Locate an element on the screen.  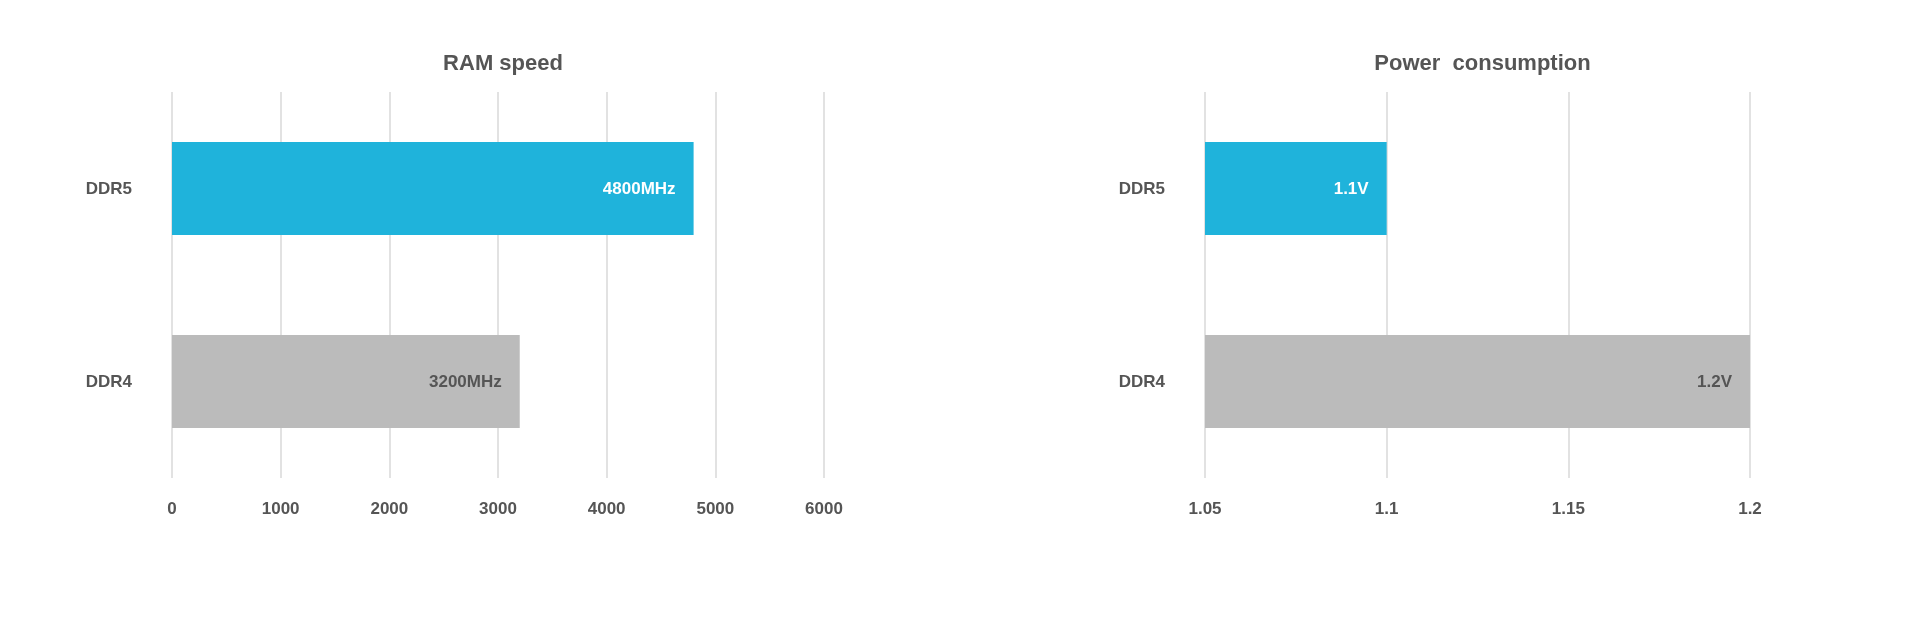
x-tick-label: 1000 is located at coordinates (280, 508).